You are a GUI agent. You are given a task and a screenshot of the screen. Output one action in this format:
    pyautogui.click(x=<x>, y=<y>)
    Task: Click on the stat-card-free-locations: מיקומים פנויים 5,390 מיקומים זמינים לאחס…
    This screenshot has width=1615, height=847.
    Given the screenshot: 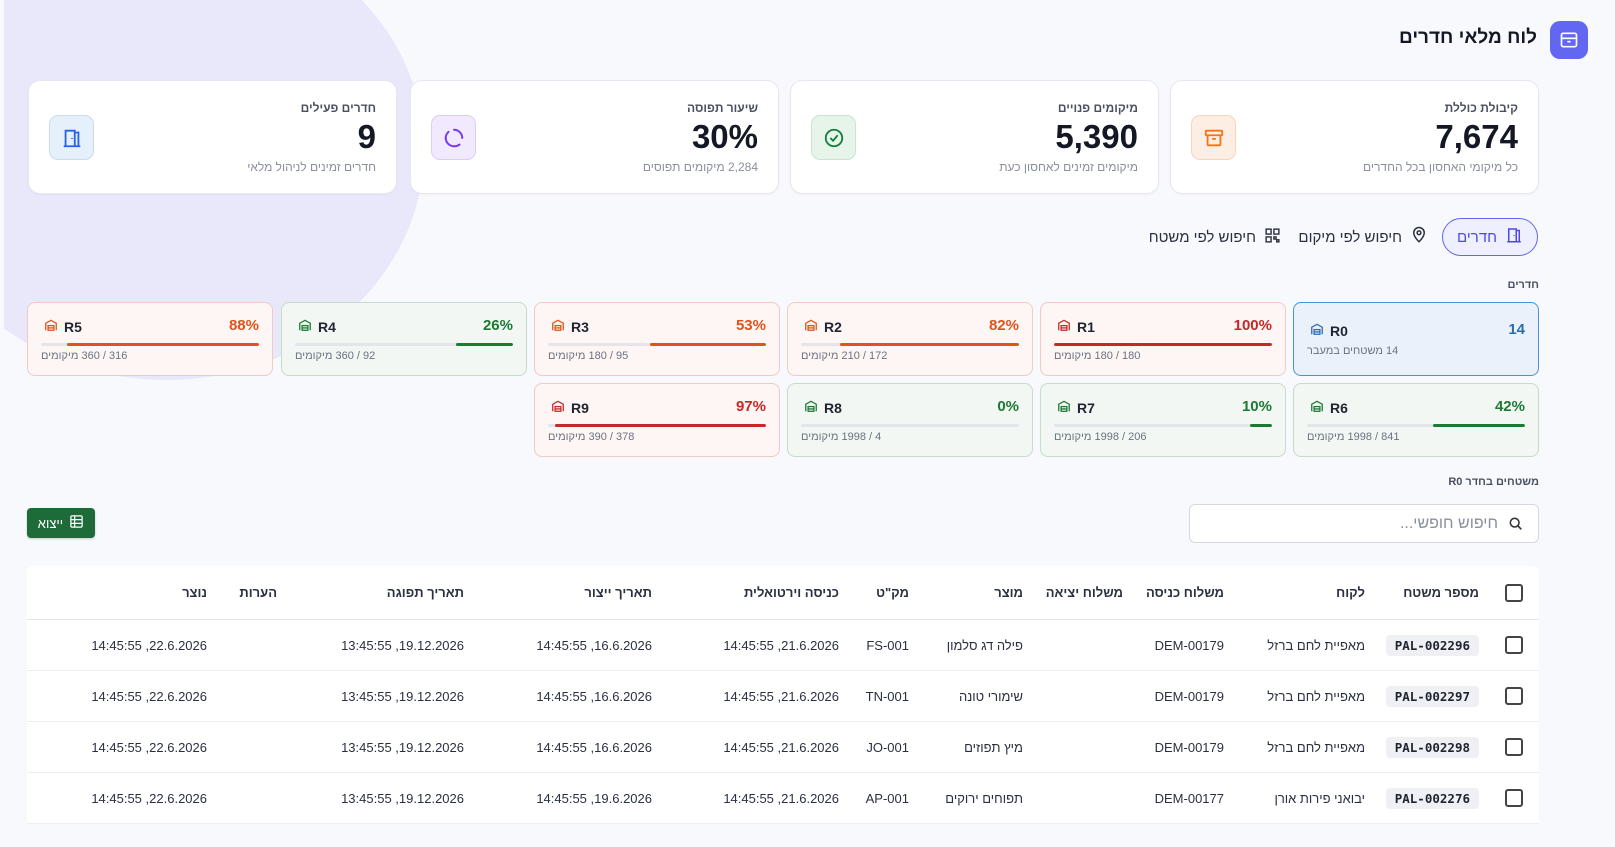 What is the action you would take?
    pyautogui.click(x=974, y=137)
    